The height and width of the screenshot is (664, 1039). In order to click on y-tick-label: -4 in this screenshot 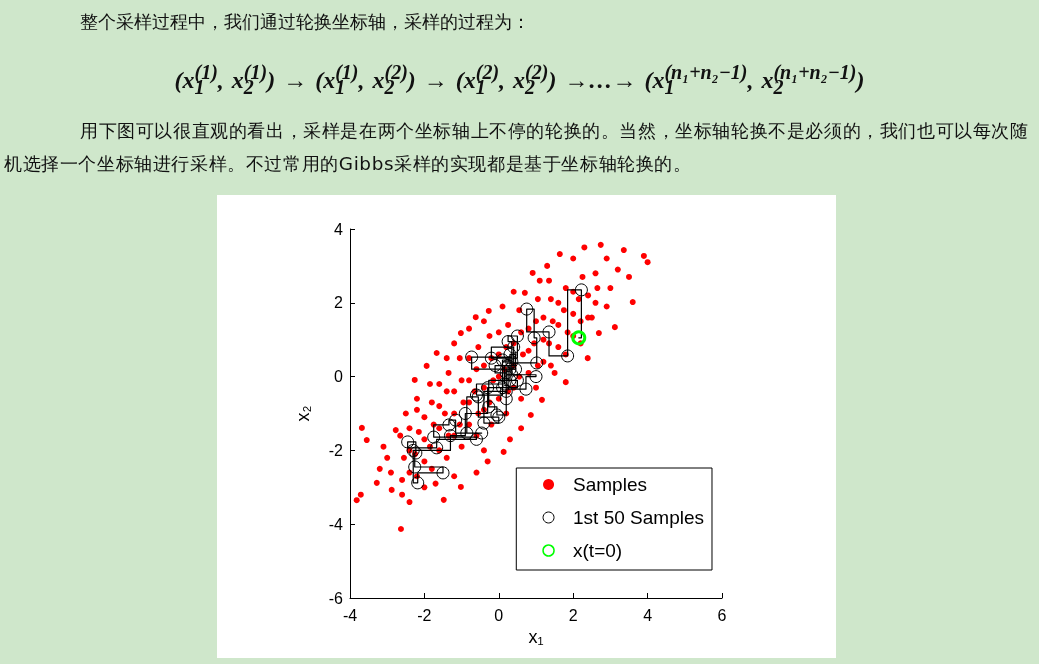, I will do `click(336, 524)`.